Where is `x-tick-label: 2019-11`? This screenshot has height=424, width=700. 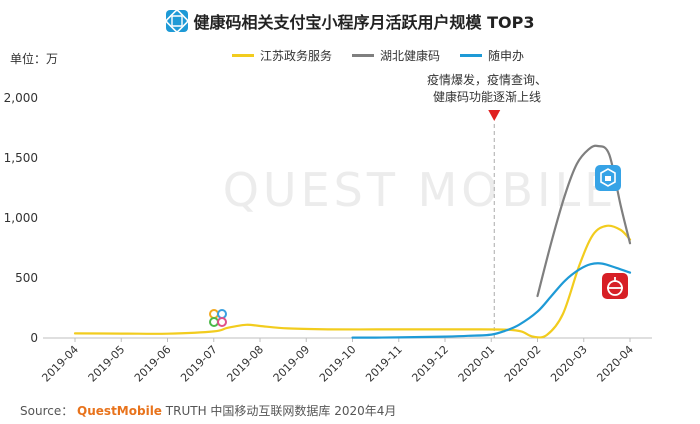
x-tick-label: 2019-11 is located at coordinates (384, 364).